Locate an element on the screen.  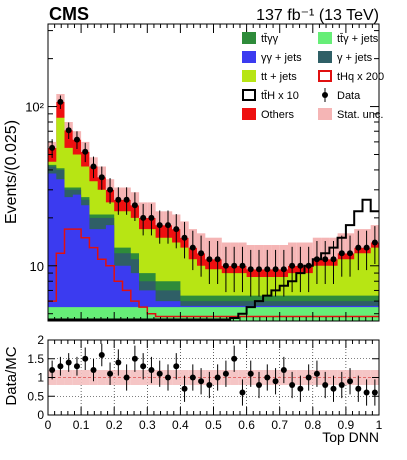
x-tick-label: 0.3 is located at coordinates (147, 425).